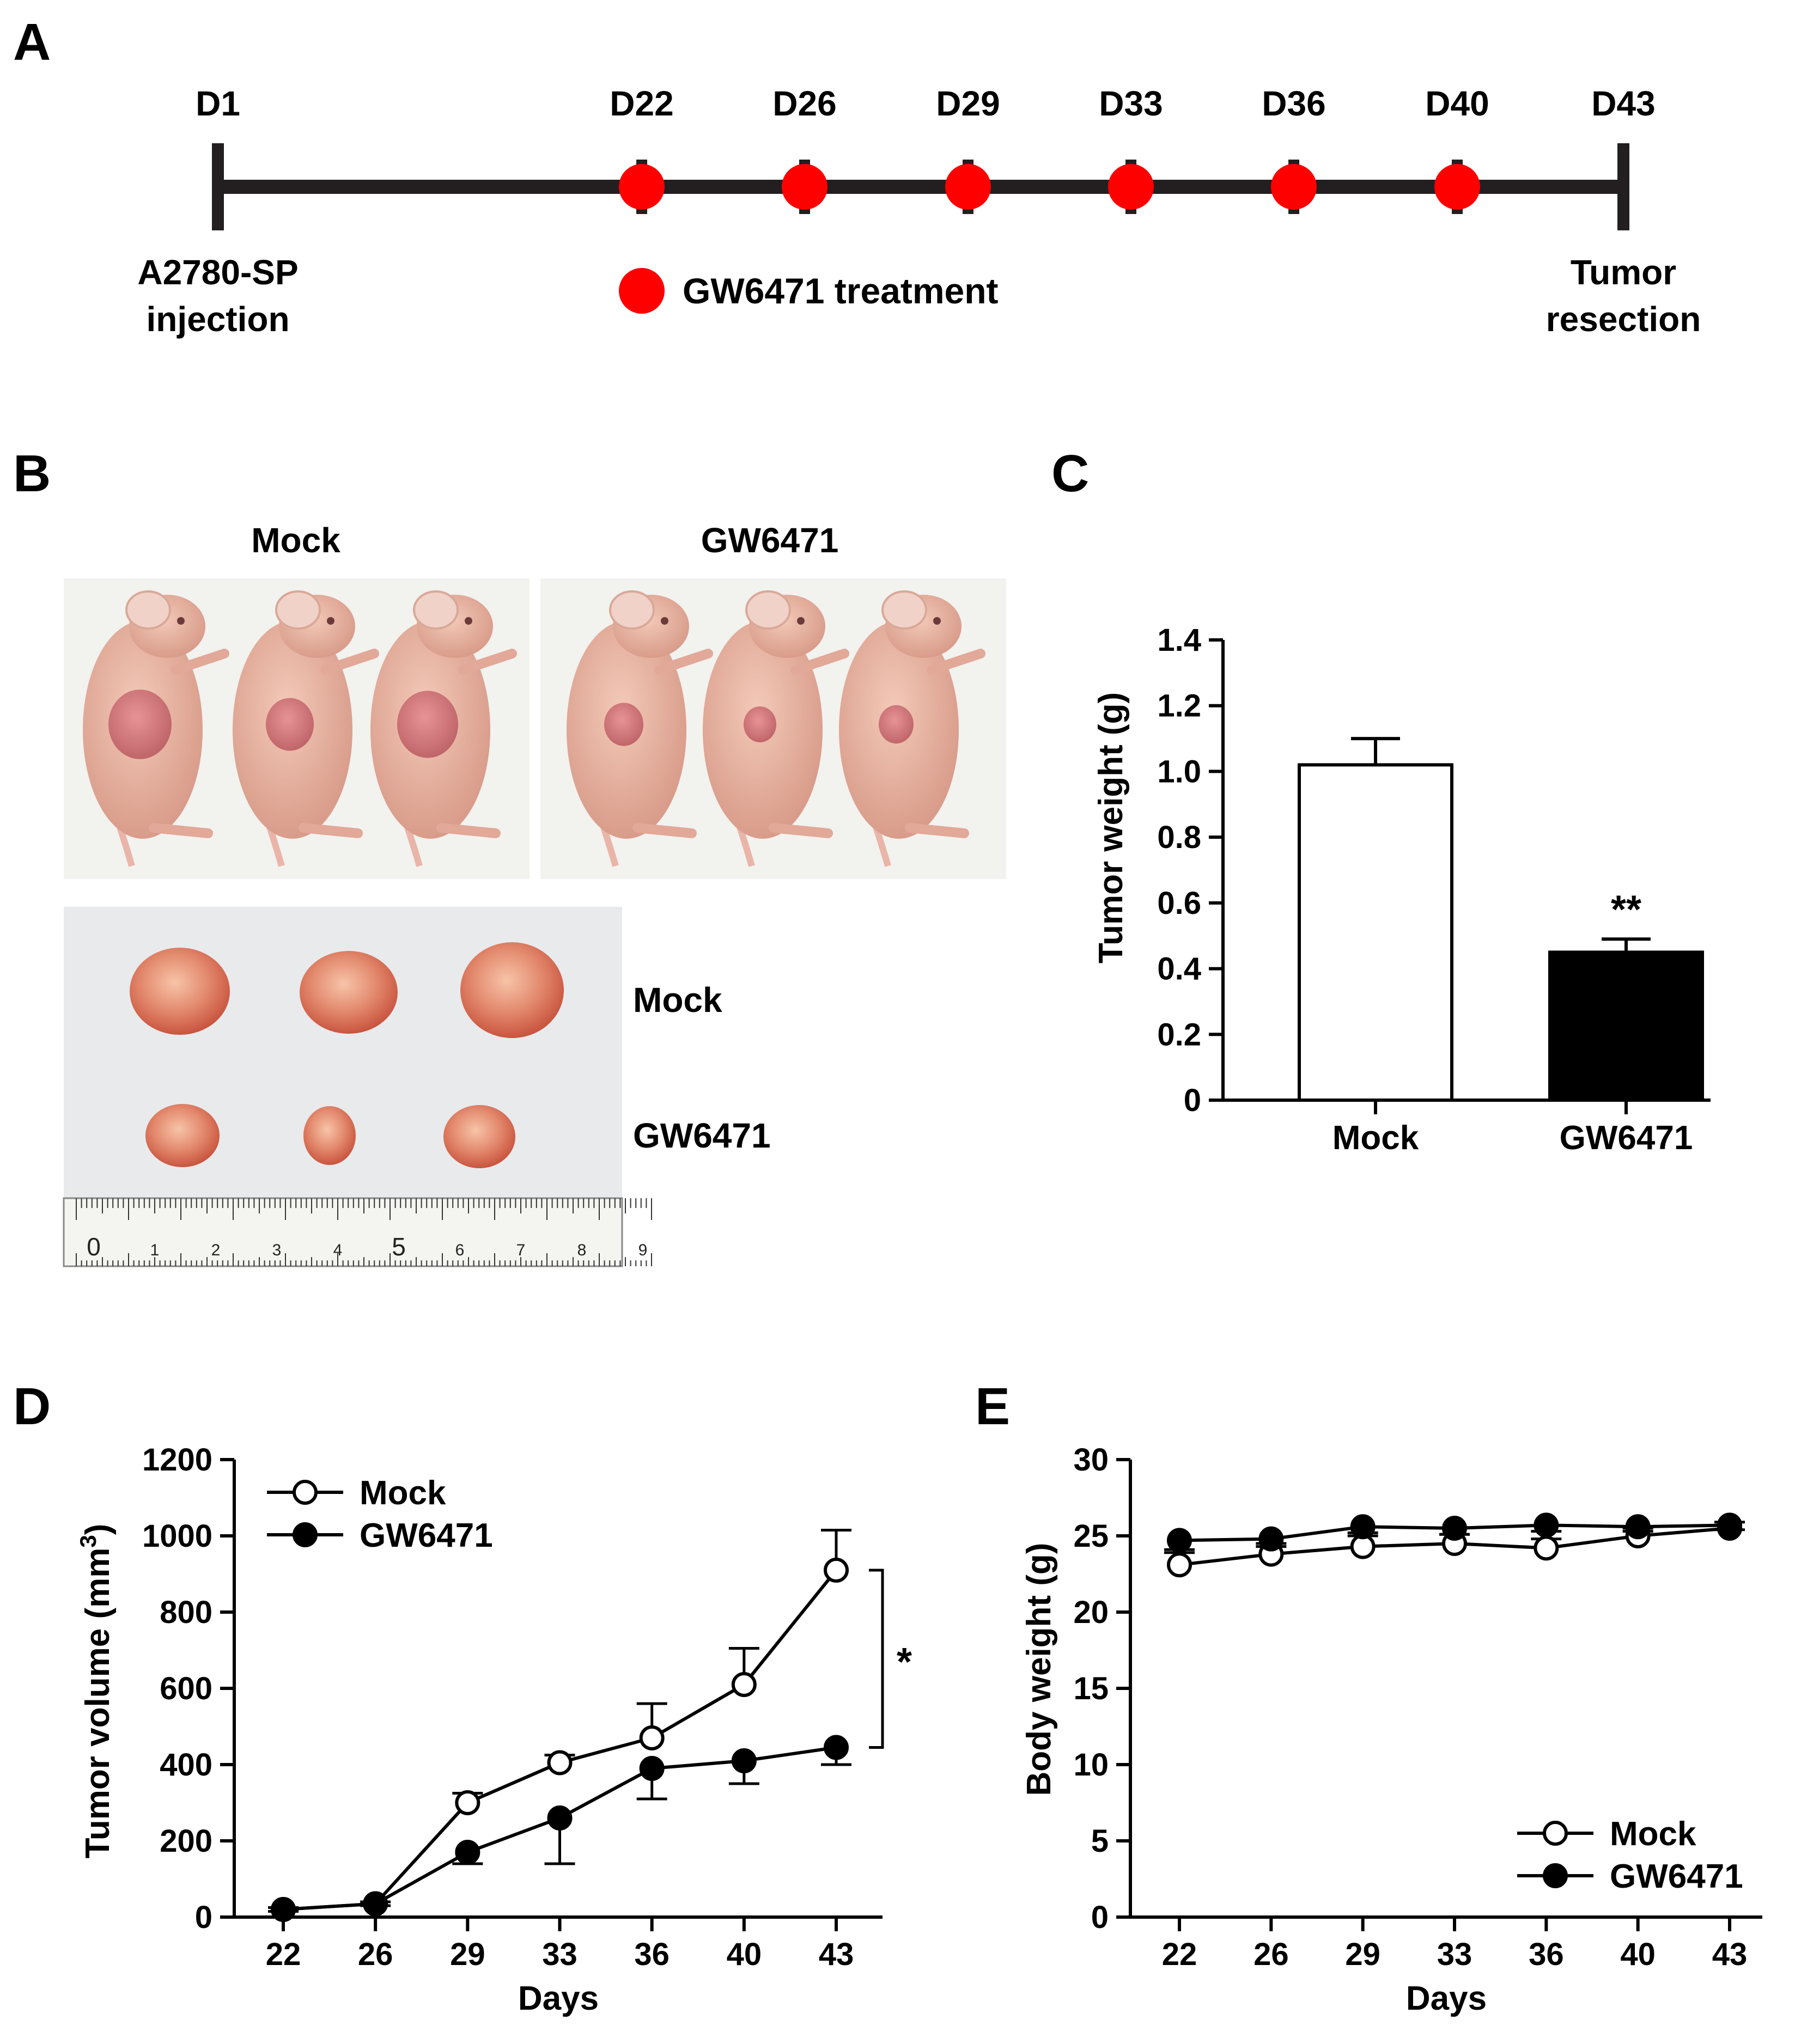  Describe the element at coordinates (403, 1493) in the screenshot. I see `chart-d-legend-label-mock: Mock` at that location.